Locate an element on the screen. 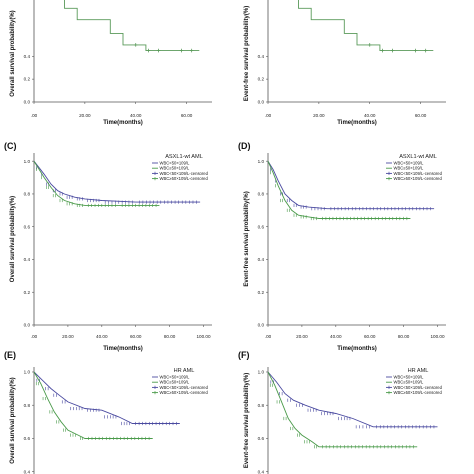 This screenshot has width=474, height=474. panel-letter: (D) is located at coordinates (244, 146).